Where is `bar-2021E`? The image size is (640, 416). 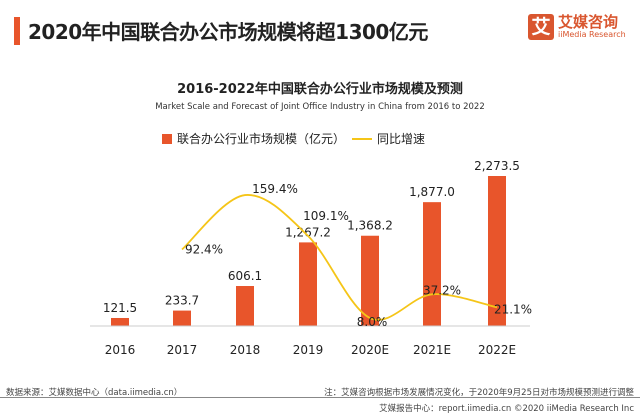 bar-2021E is located at coordinates (432, 264).